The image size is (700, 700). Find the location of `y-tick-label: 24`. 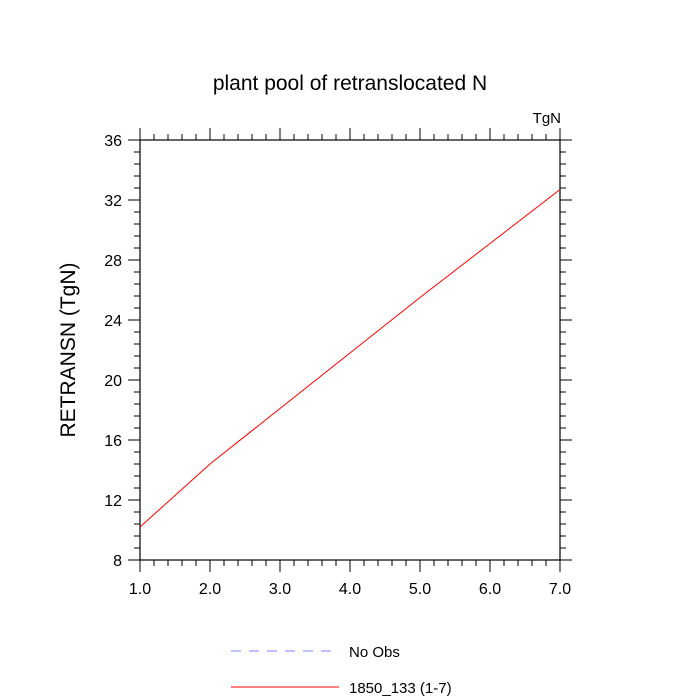

y-tick-label: 24 is located at coordinates (113, 321).